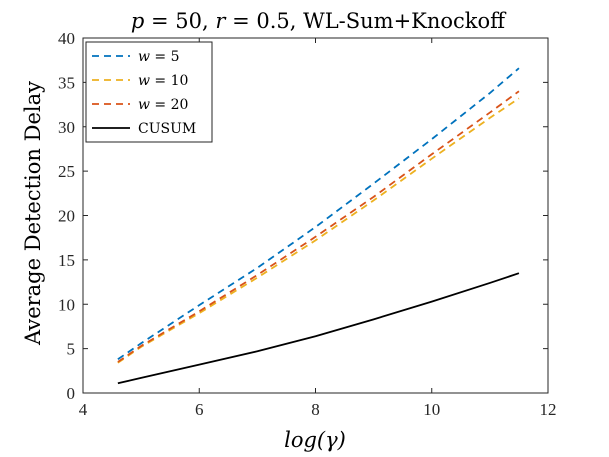 This screenshot has width=609, height=457. What do you see at coordinates (66, 171) in the screenshot?
I see `y-tick-label: 25` at bounding box center [66, 171].